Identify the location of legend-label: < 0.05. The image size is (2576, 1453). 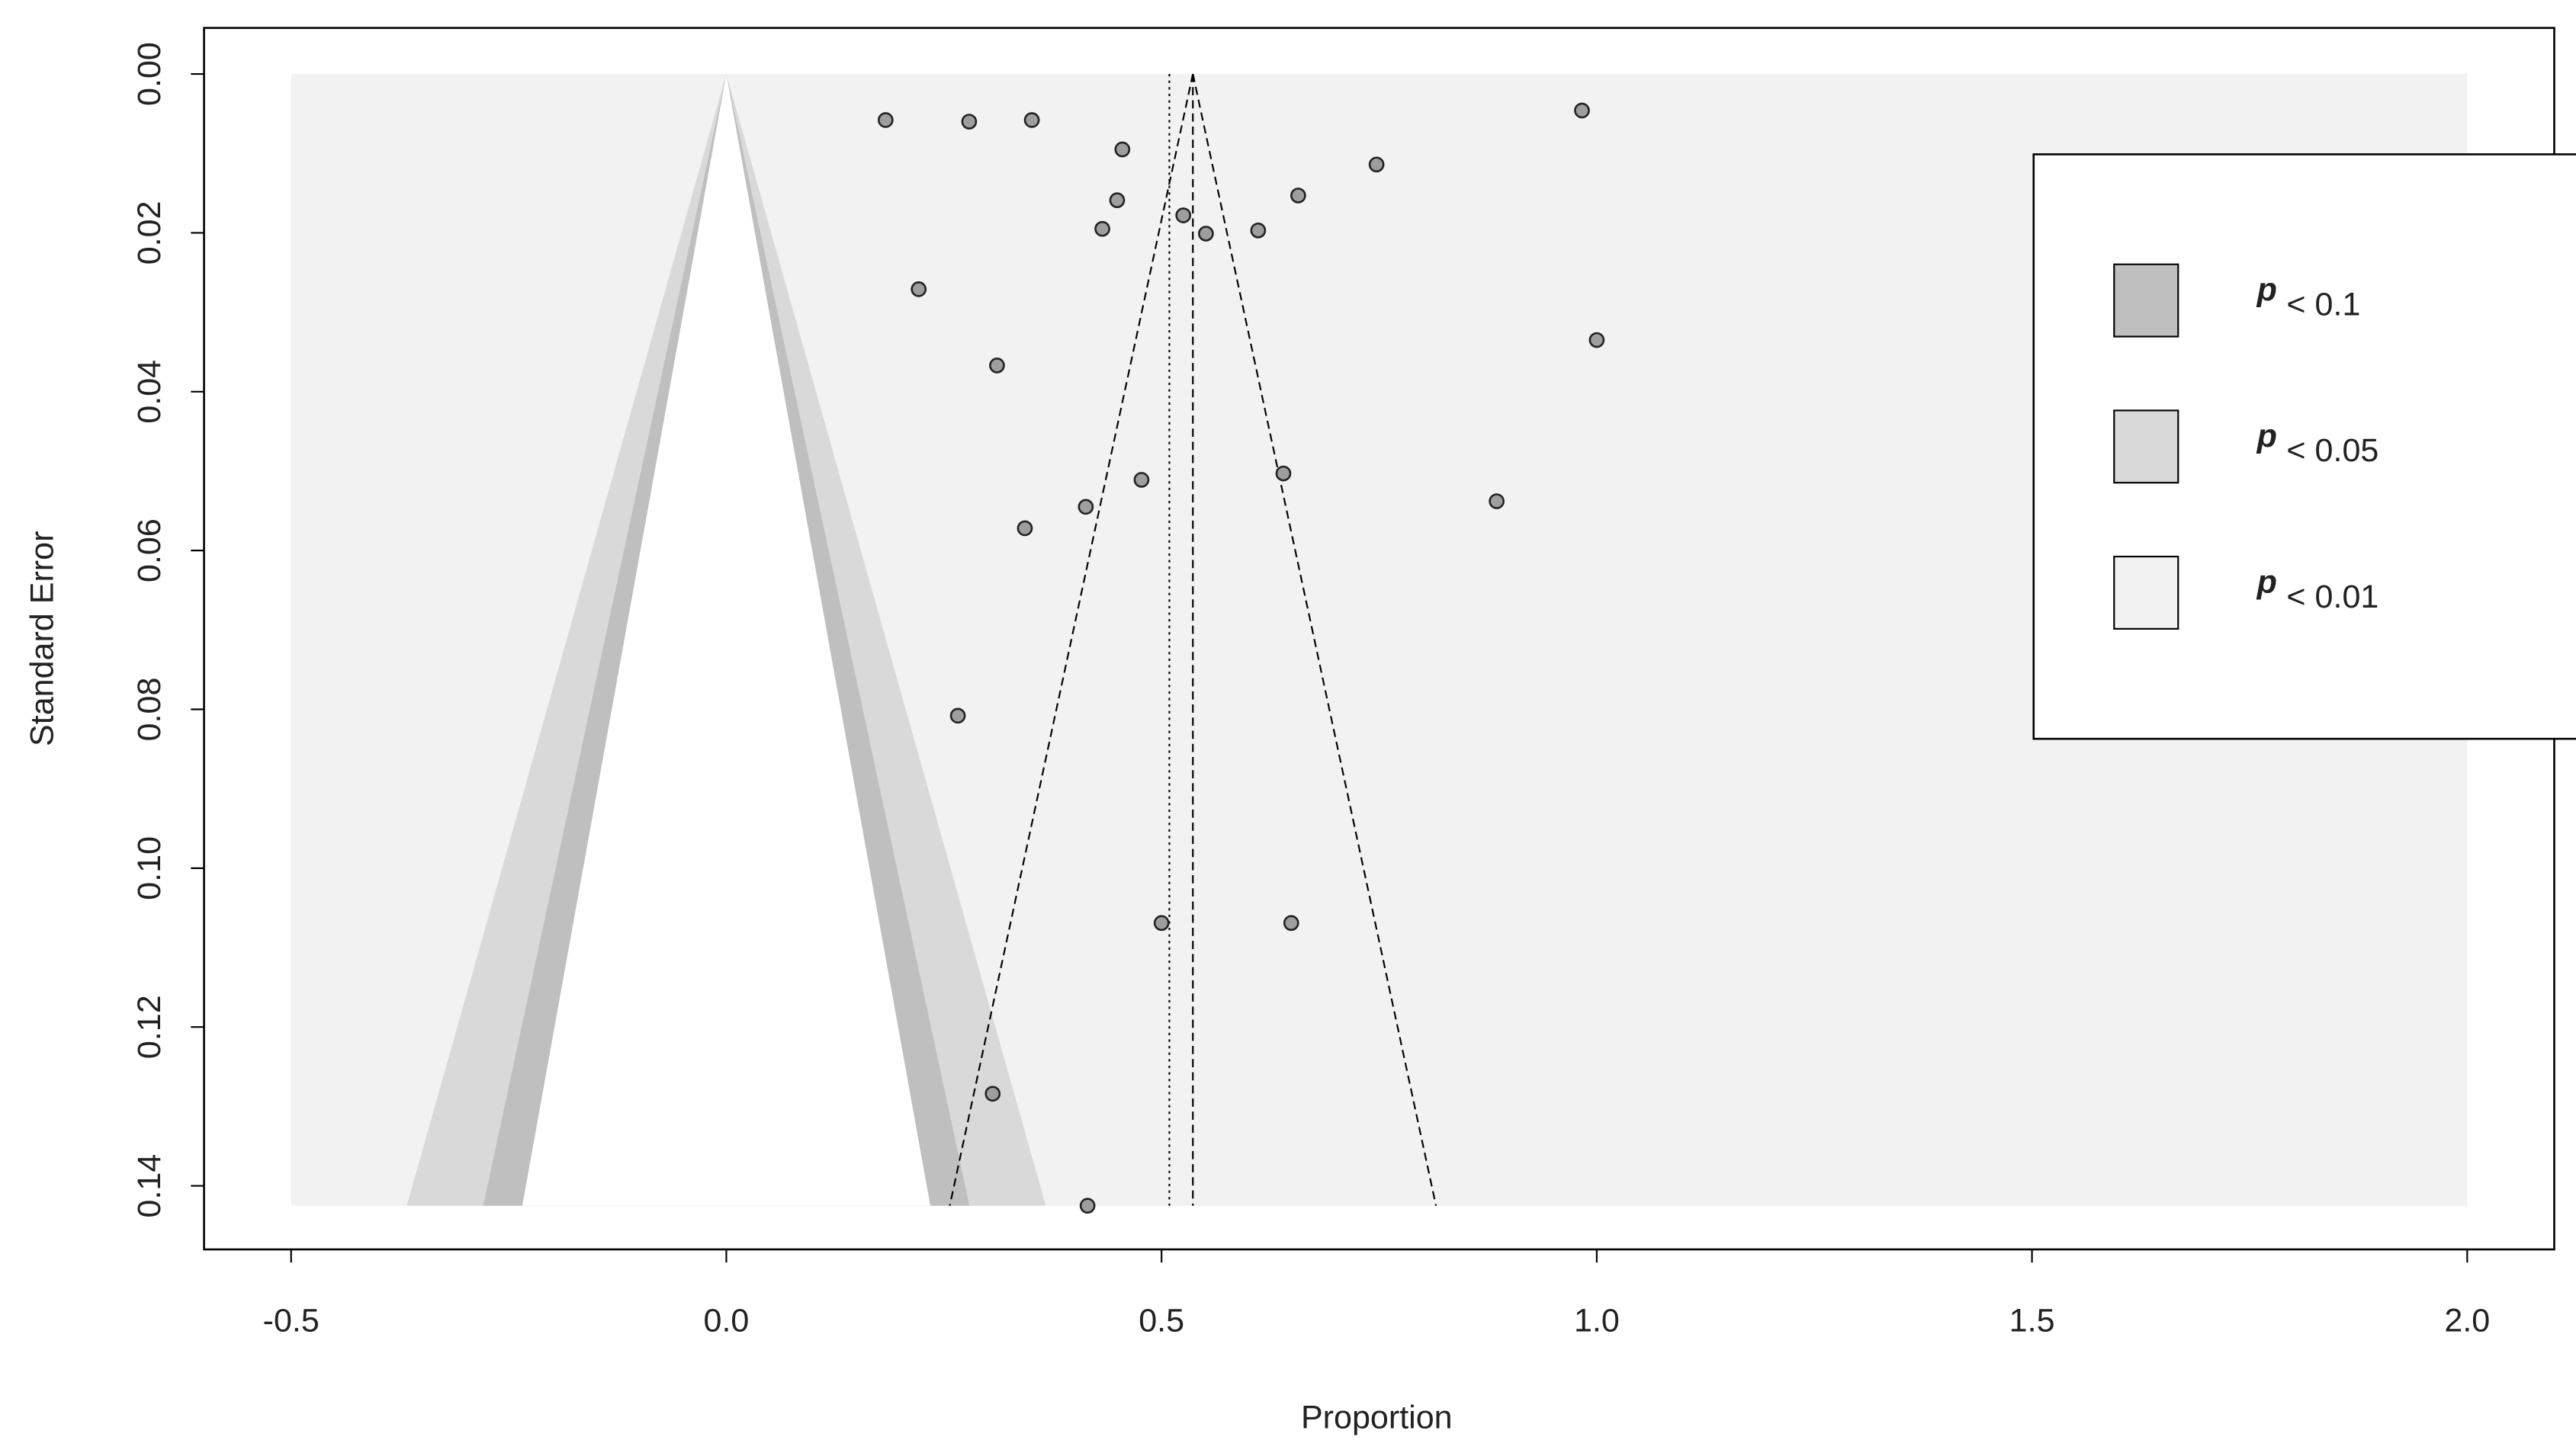
(2332, 450).